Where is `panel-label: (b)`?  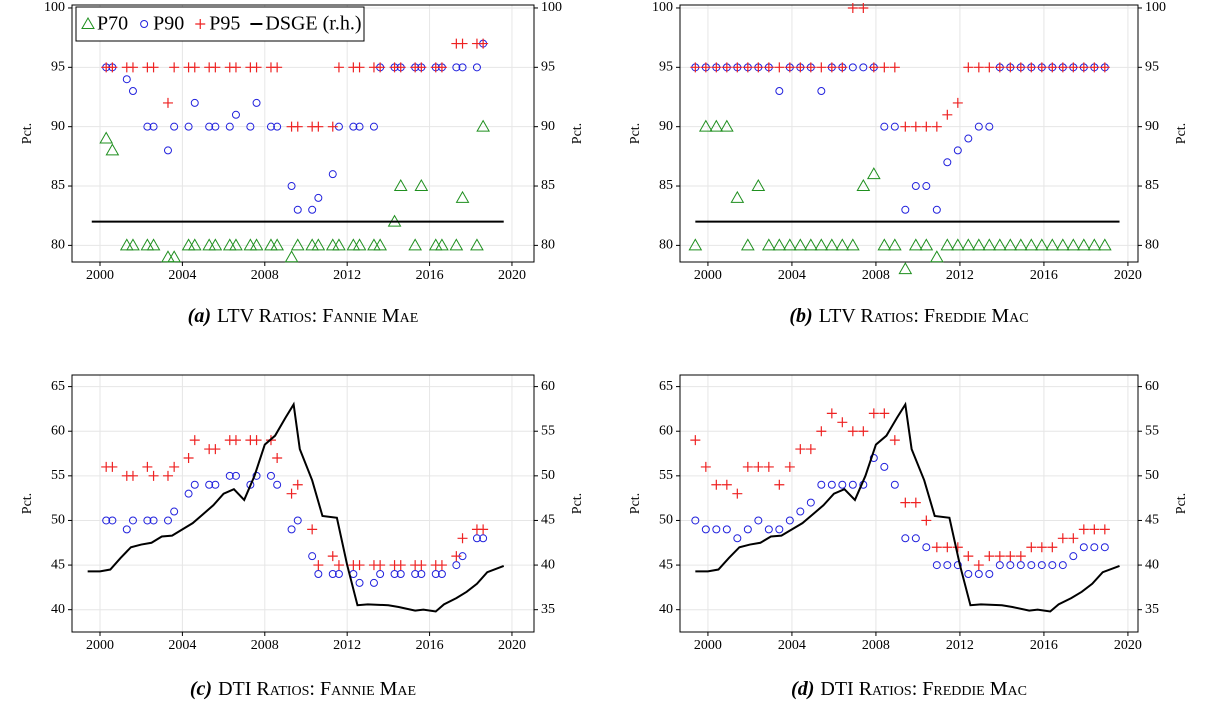 panel-label: (b) is located at coordinates (800, 316).